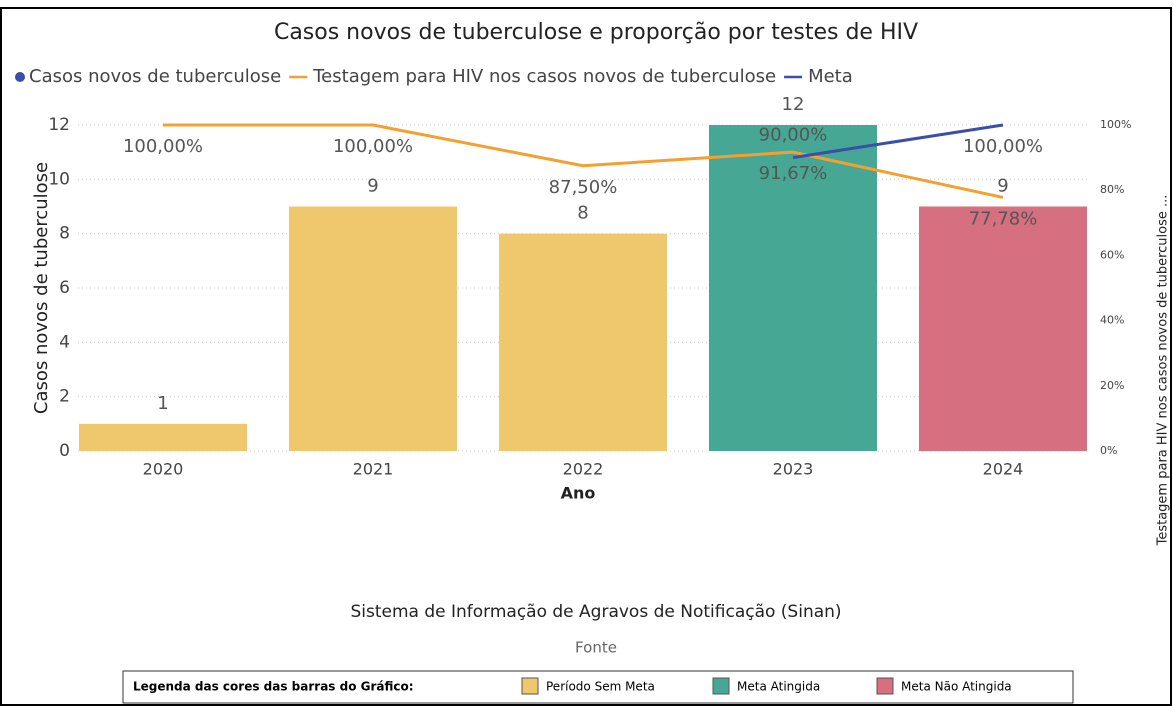 The width and height of the screenshot is (1173, 706). What do you see at coordinates (793, 173) in the screenshot?
I see `line-value-label: 91,67%` at bounding box center [793, 173].